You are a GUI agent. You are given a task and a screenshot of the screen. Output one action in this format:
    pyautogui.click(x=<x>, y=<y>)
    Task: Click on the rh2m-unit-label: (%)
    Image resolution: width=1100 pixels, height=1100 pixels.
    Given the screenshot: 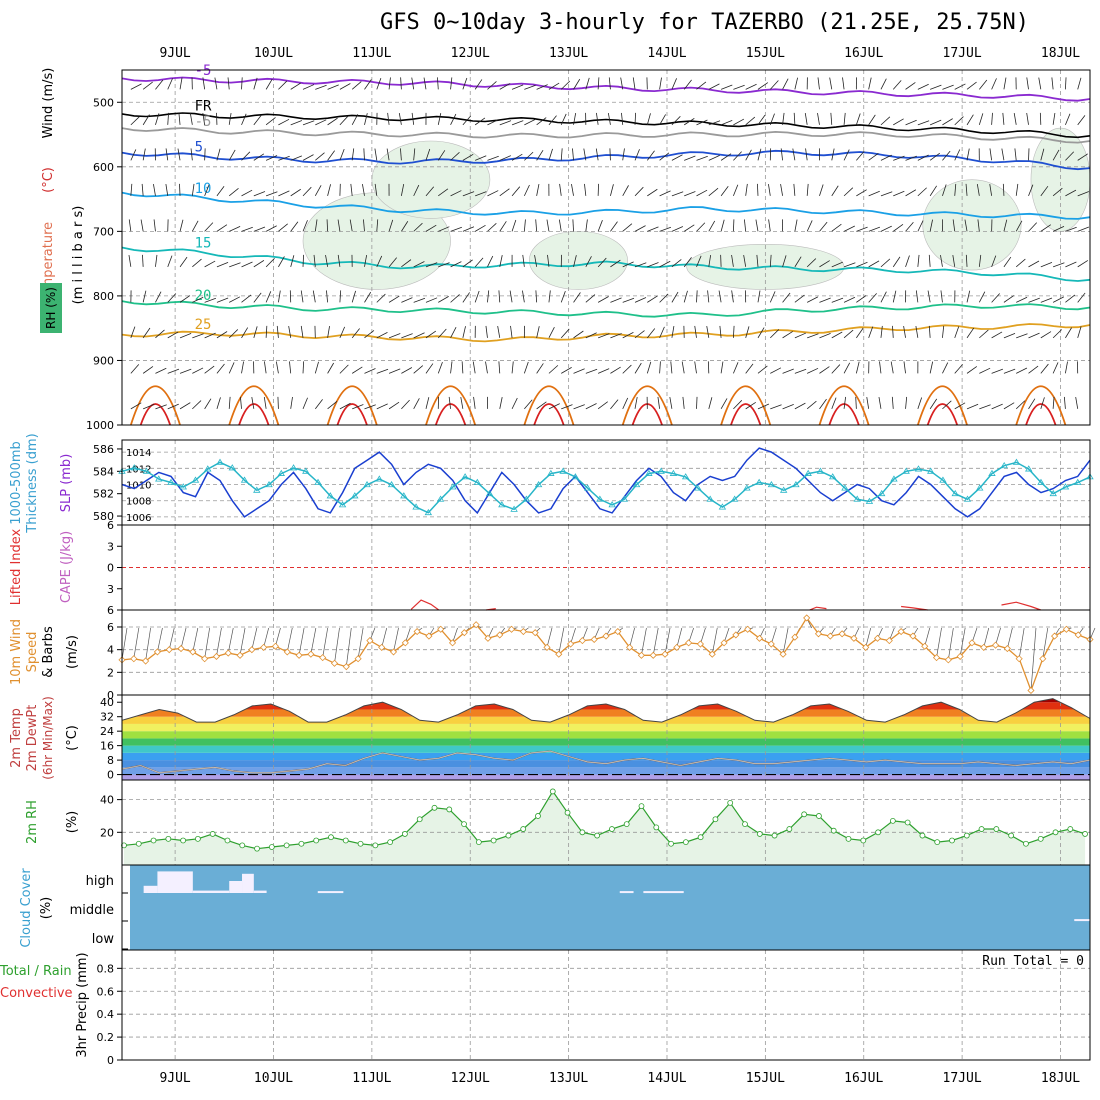 What is the action you would take?
    pyautogui.click(x=72, y=822)
    